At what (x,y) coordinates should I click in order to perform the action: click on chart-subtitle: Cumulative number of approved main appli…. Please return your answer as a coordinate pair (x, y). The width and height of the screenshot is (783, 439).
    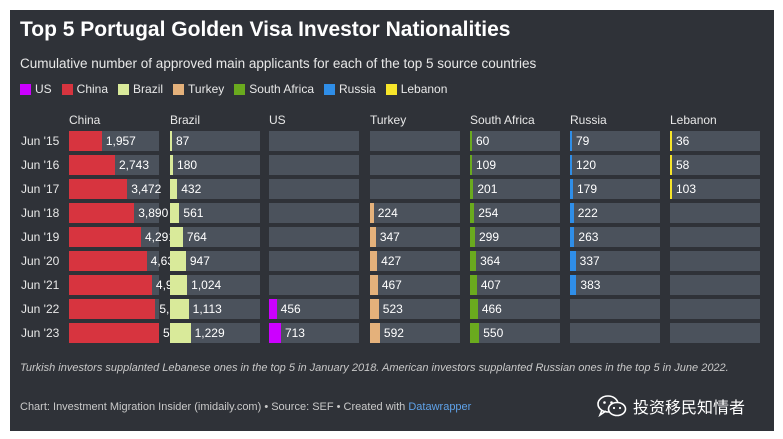
    Looking at the image, I should click on (278, 63).